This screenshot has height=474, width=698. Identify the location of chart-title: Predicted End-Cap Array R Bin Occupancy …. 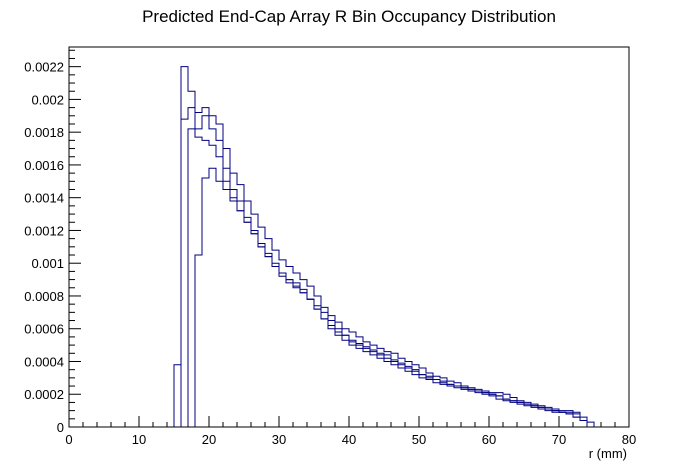
(349, 16).